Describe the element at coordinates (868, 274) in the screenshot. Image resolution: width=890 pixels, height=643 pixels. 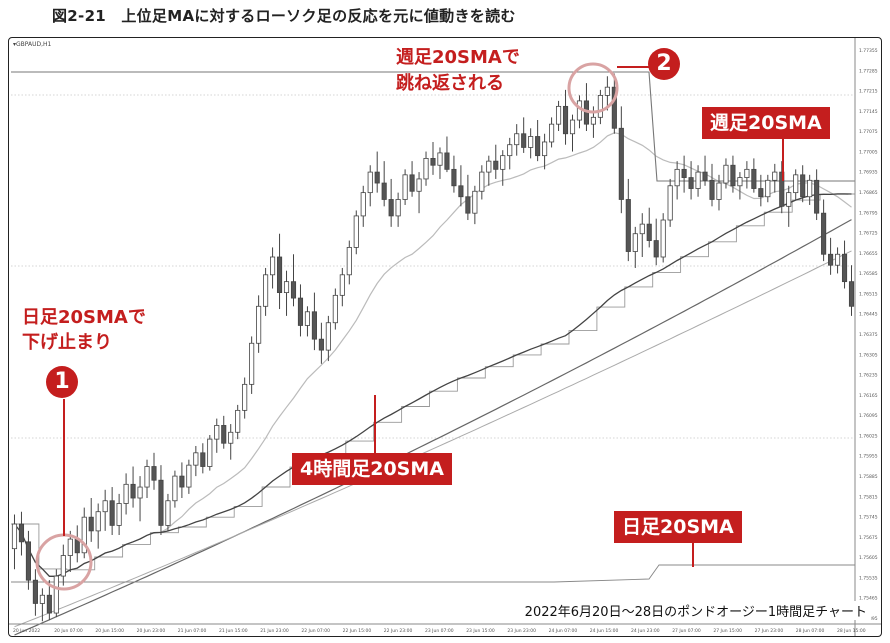
I see `y-tick-label: 1.76585` at that location.